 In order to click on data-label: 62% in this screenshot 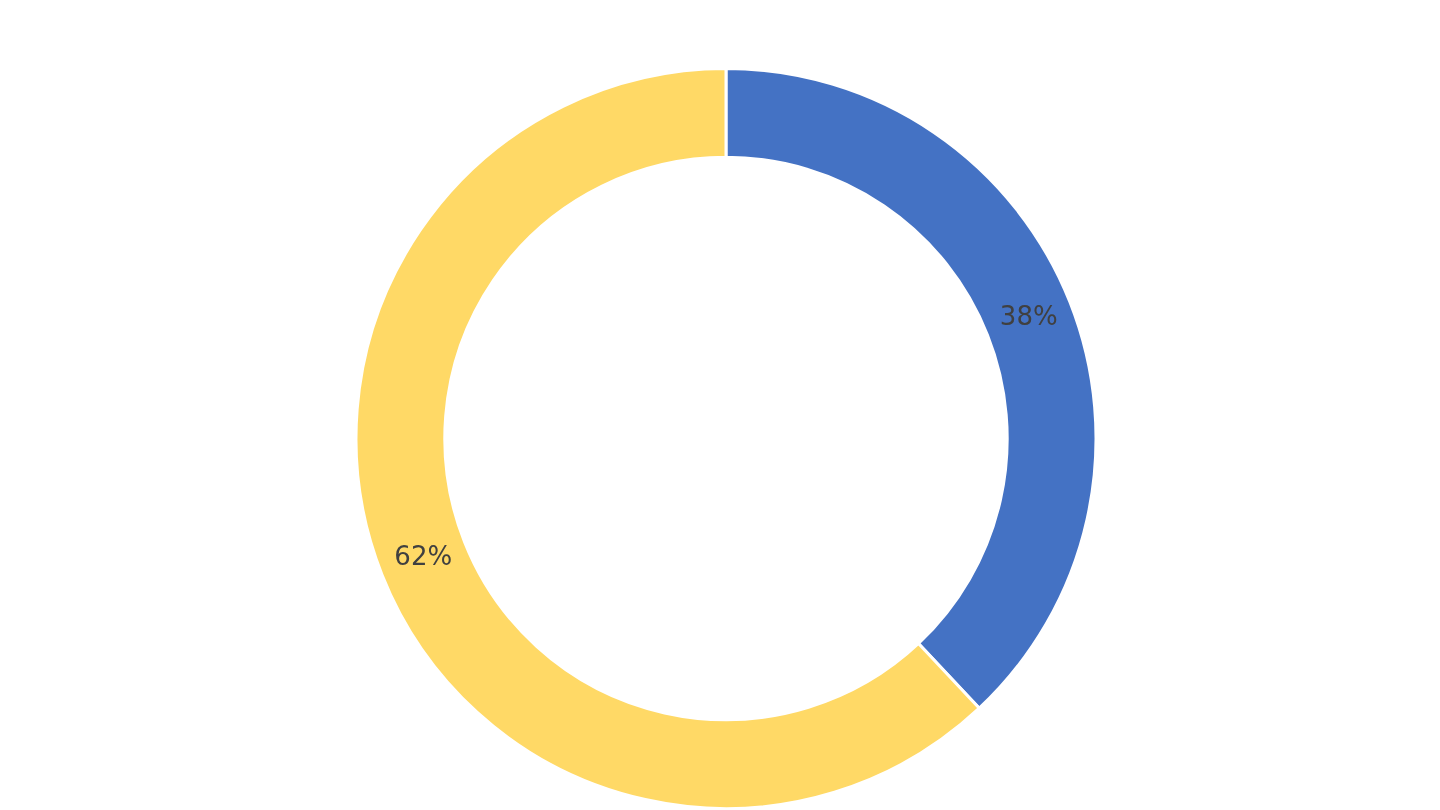, I will do `click(423, 556)`.